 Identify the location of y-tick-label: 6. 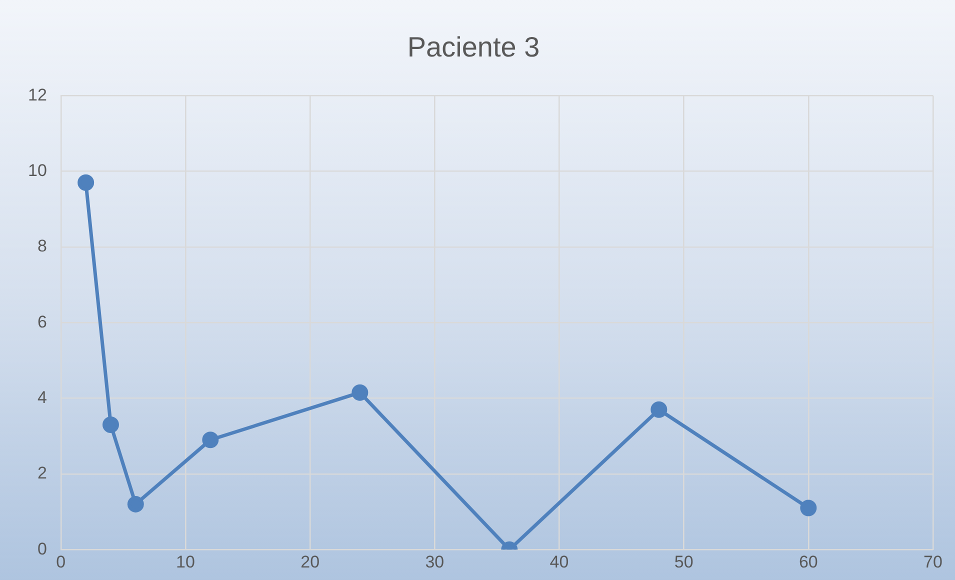
(42, 322).